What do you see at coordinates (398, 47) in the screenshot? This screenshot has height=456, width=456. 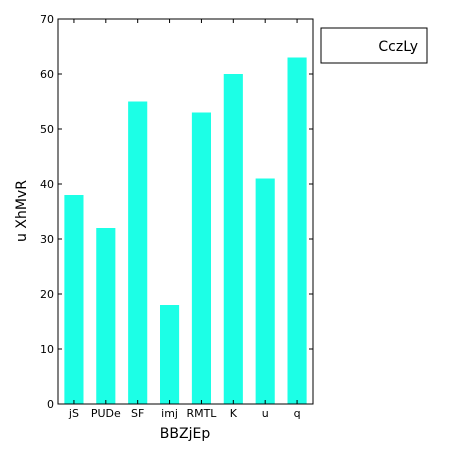 I see `legend-entry-label: CczLy` at bounding box center [398, 47].